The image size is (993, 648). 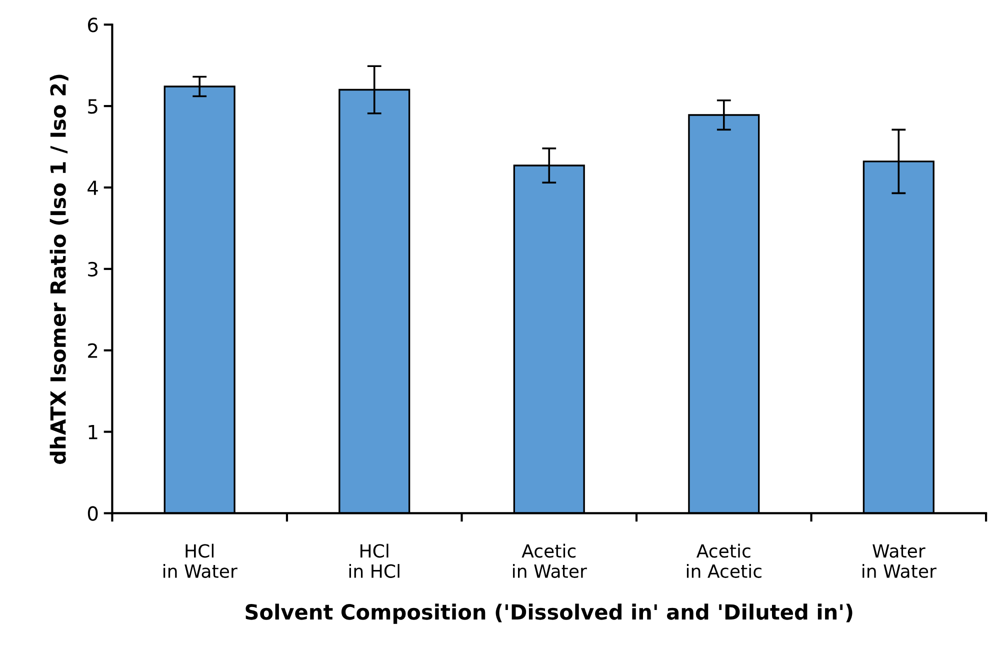 I want to click on x-tick-label: Acetic in Water, so click(x=550, y=561).